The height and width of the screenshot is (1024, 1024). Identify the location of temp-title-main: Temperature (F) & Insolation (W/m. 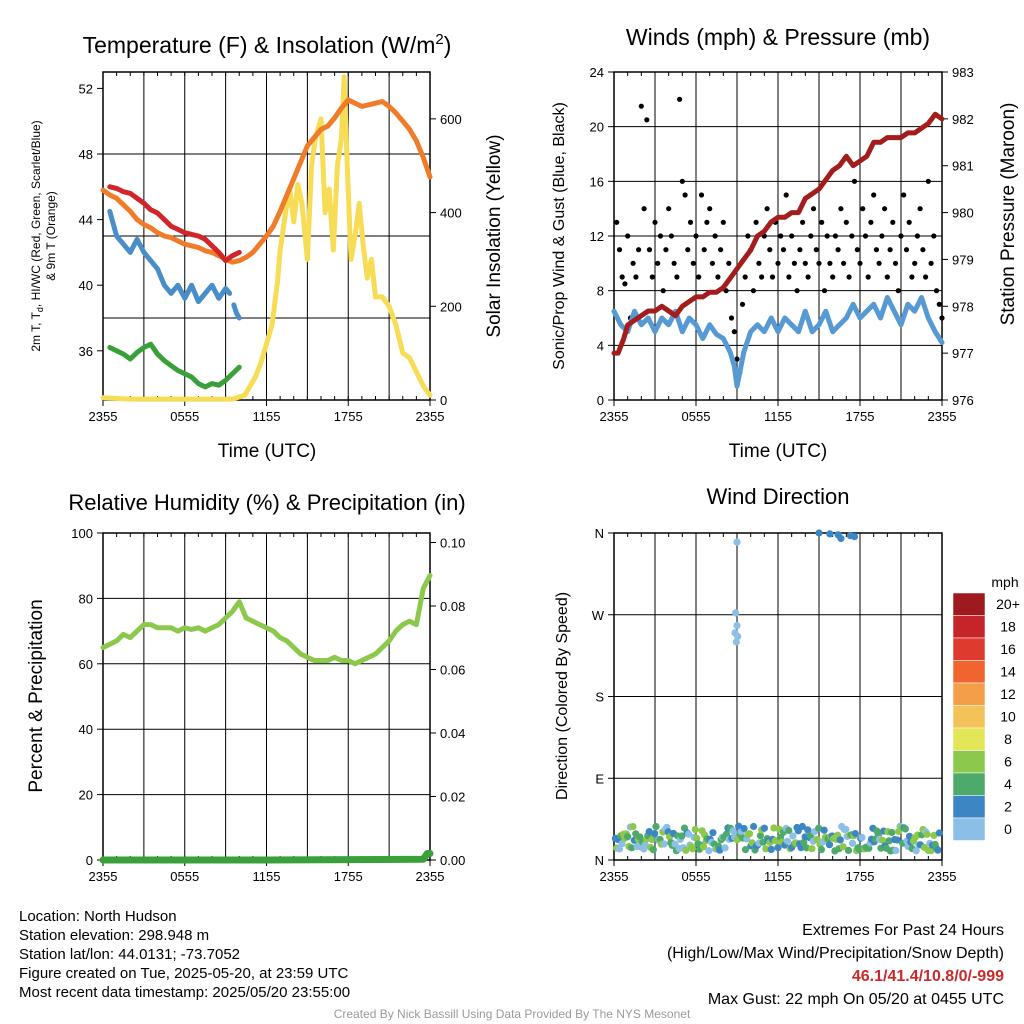
(259, 45).